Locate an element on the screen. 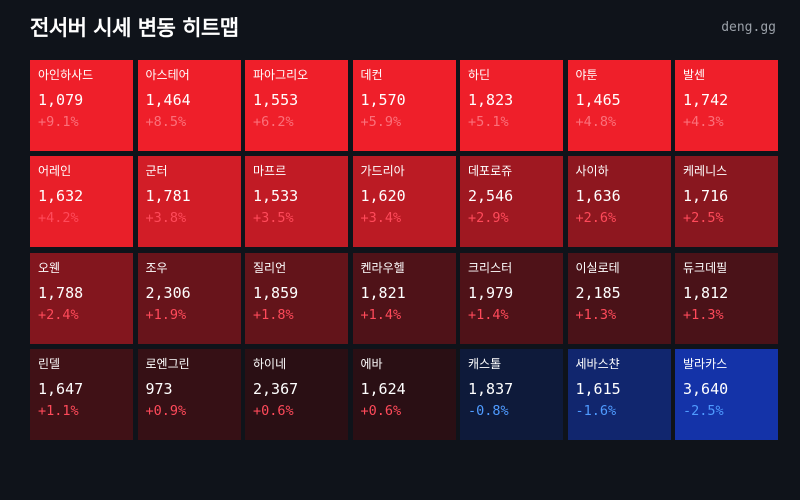 The image size is (800, 500). server-price: 1,533 is located at coordinates (276, 196).